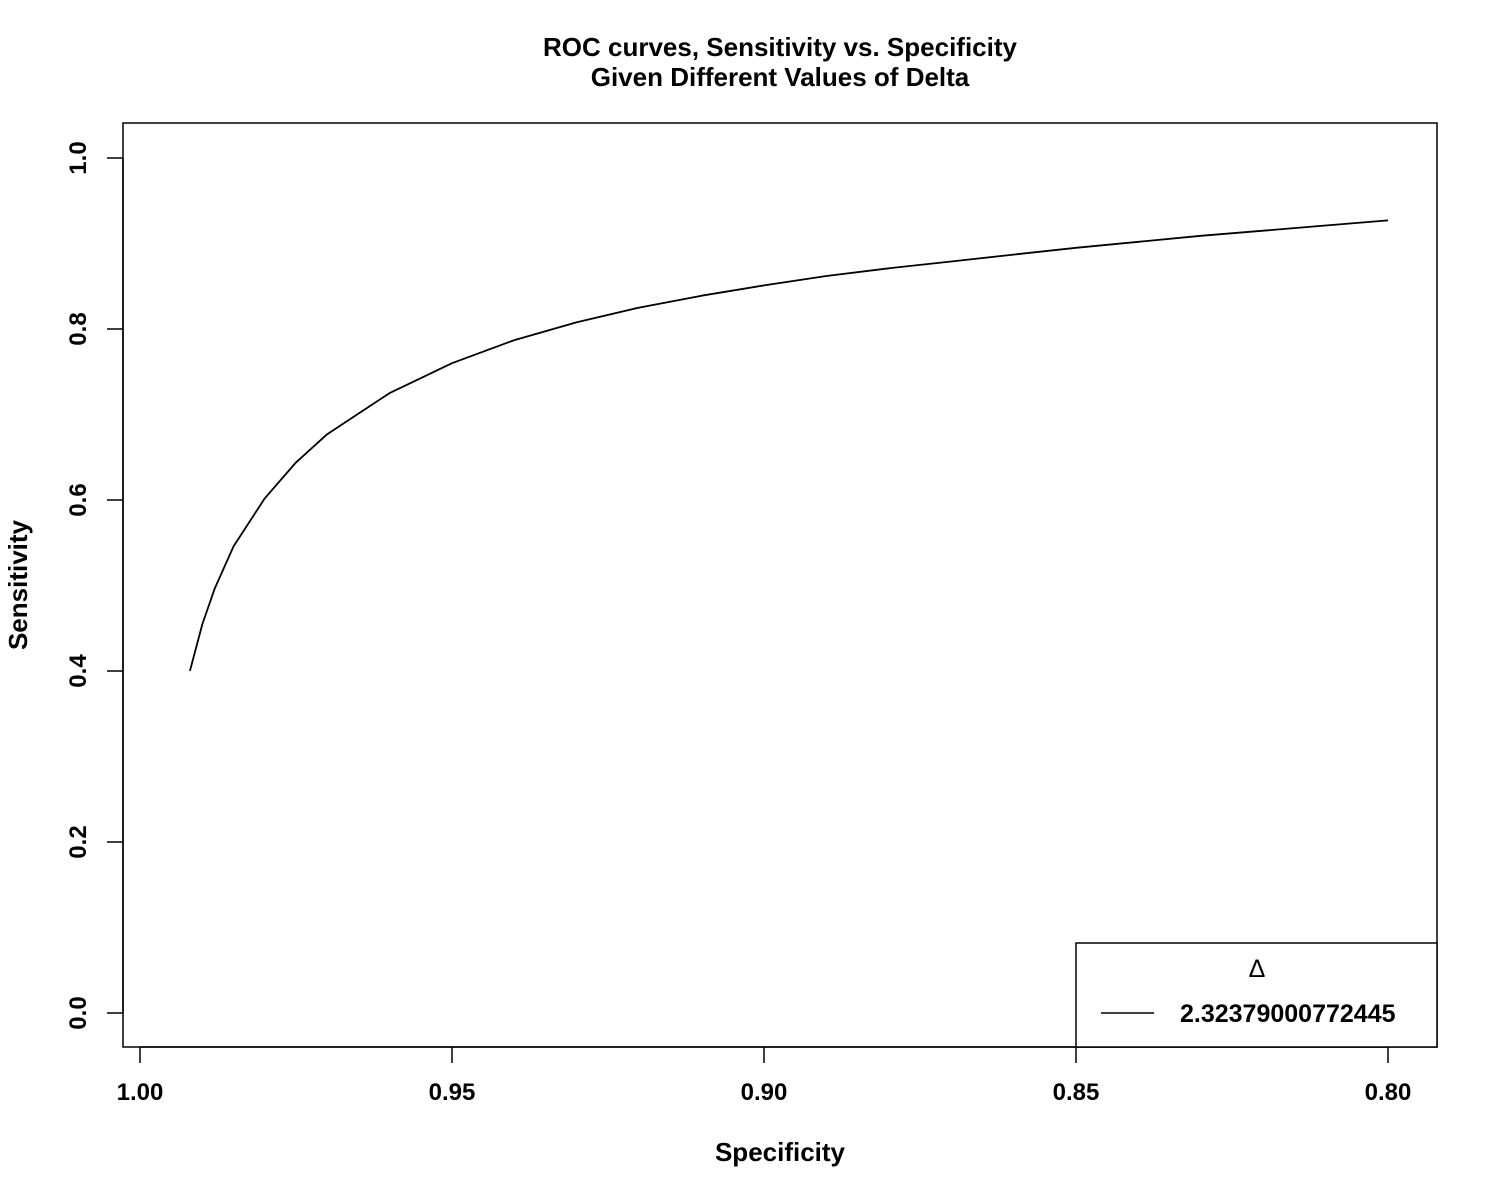 The height and width of the screenshot is (1200, 1500). Describe the element at coordinates (1076, 1092) in the screenshot. I see `x-tick-label: 0.85` at that location.